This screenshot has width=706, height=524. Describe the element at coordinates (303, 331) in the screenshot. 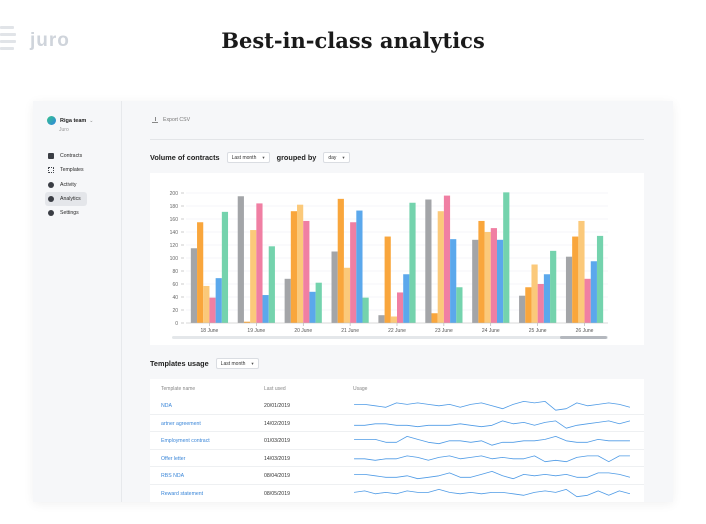

I see `x-tick-label: 20 June` at that location.